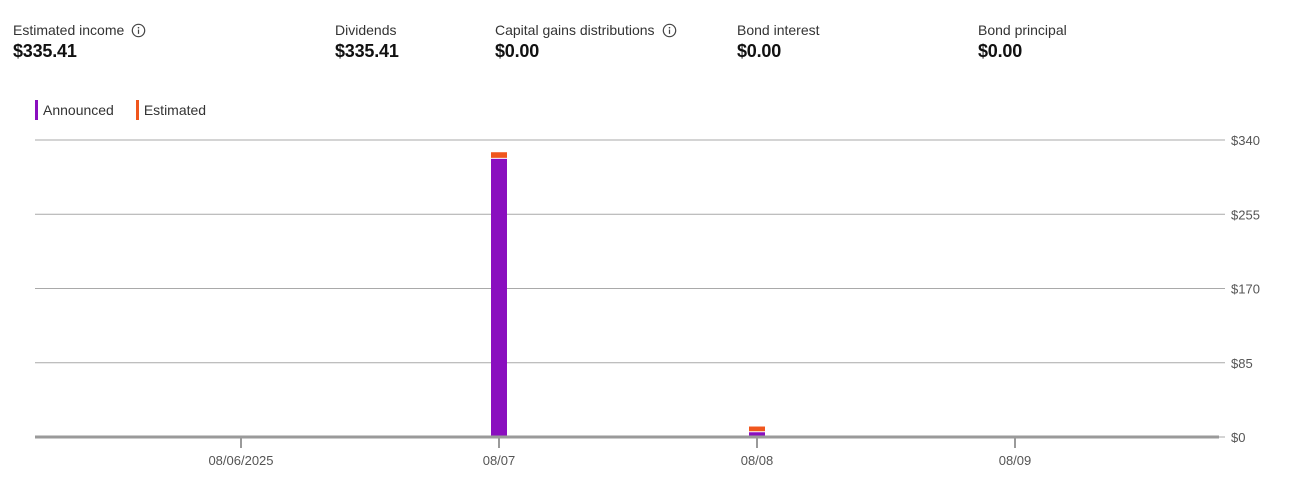  I want to click on legend-estimated-label: Estimated, so click(175, 110).